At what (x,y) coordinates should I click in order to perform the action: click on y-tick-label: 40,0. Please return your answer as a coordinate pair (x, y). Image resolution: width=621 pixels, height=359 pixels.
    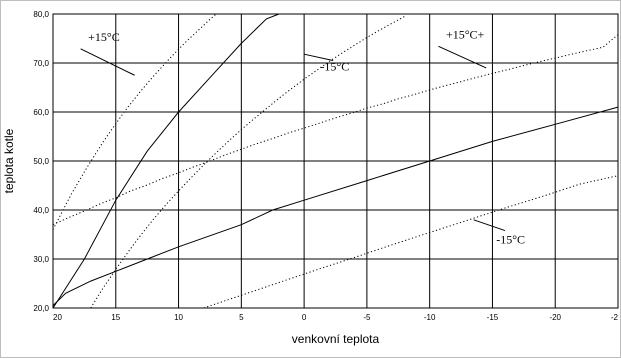
    Looking at the image, I should click on (41, 210).